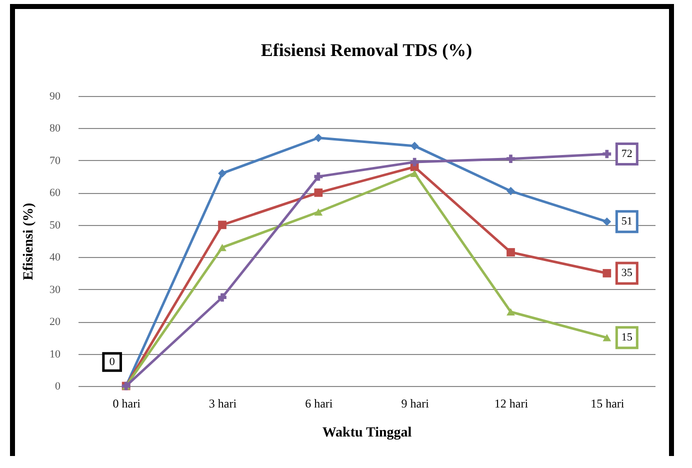  What do you see at coordinates (627, 338) in the screenshot?
I see `data-label: 15` at bounding box center [627, 338].